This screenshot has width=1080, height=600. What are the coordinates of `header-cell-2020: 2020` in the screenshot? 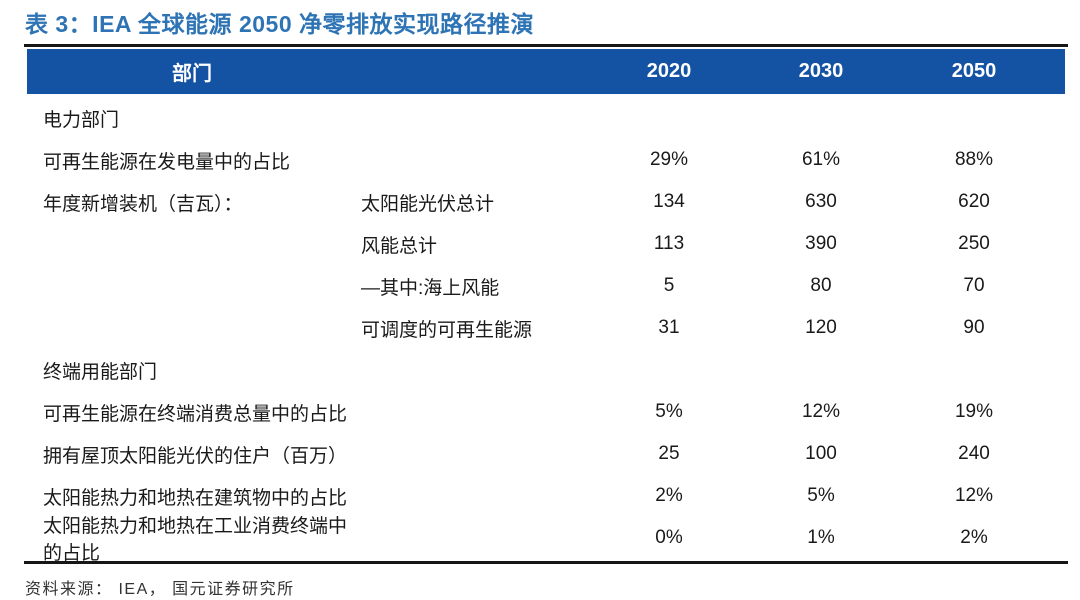 It's located at (669, 71).